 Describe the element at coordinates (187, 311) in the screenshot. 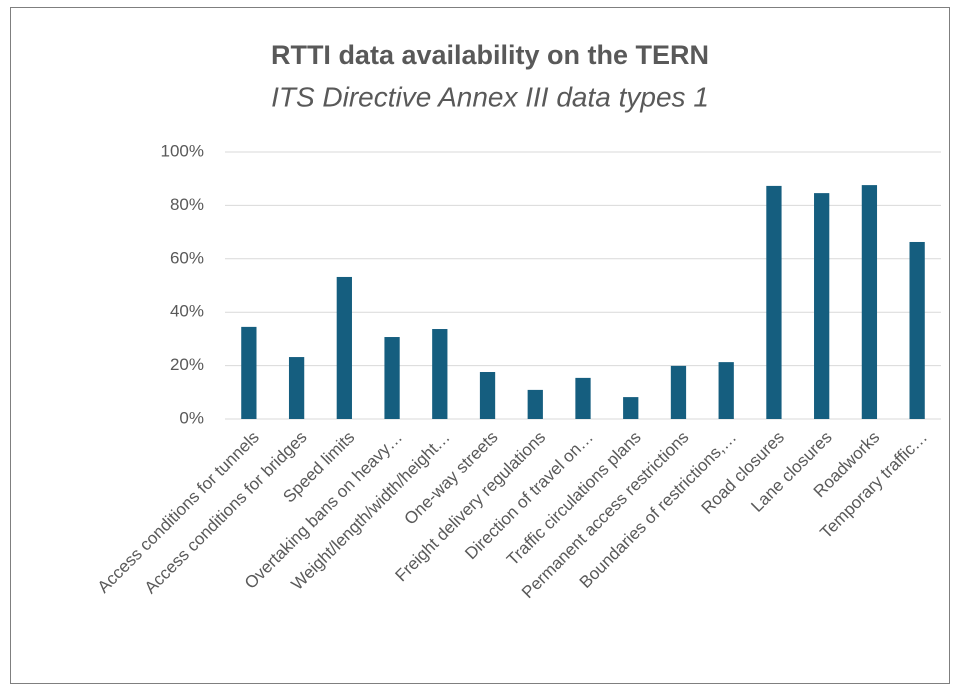

I see `y-tick-label: 40%` at that location.